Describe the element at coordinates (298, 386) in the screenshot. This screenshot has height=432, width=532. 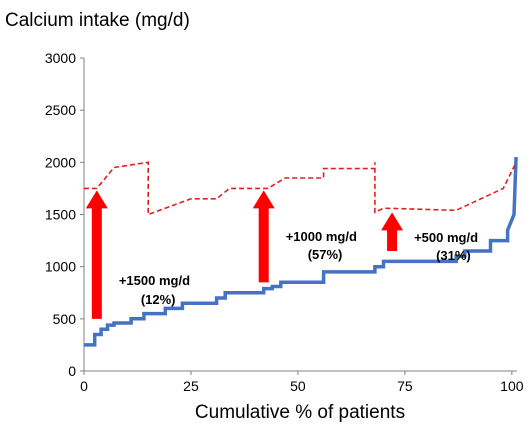
I see `x-tick-label: 50` at that location.